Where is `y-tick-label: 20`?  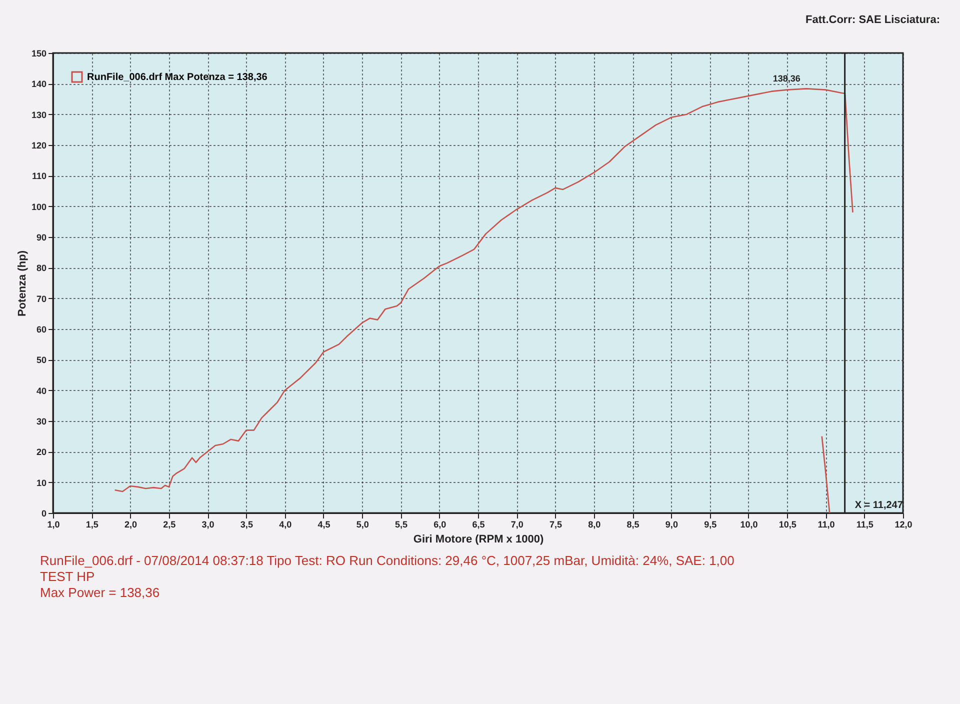 y-tick-label: 20 is located at coordinates (41, 452).